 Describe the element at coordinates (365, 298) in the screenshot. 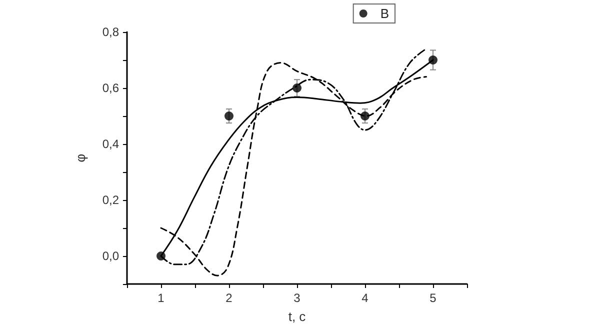

I see `x-tick-label: 4` at that location.